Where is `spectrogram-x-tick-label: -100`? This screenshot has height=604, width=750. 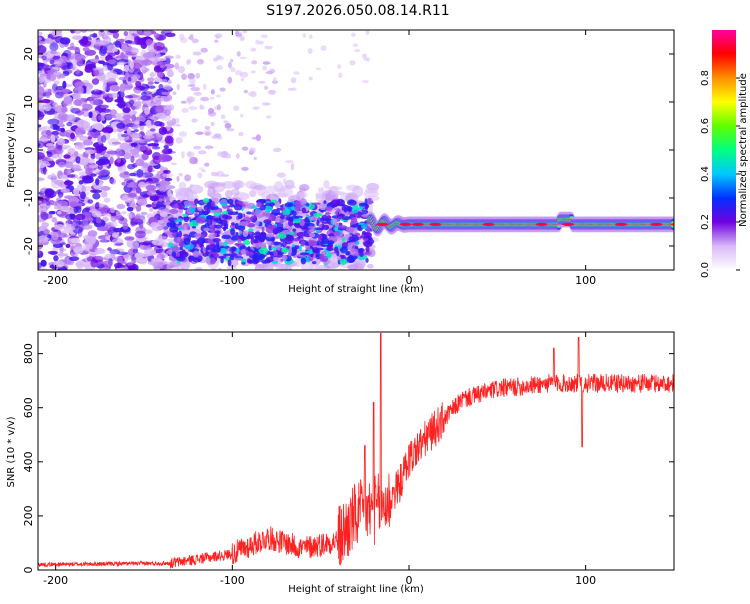
spectrogram-x-tick-label: -100 is located at coordinates (232, 280).